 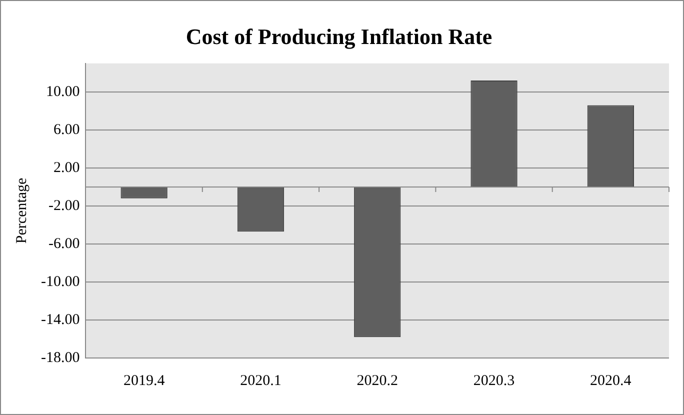 I want to click on x-tick-label: 2019.4, so click(x=144, y=380).